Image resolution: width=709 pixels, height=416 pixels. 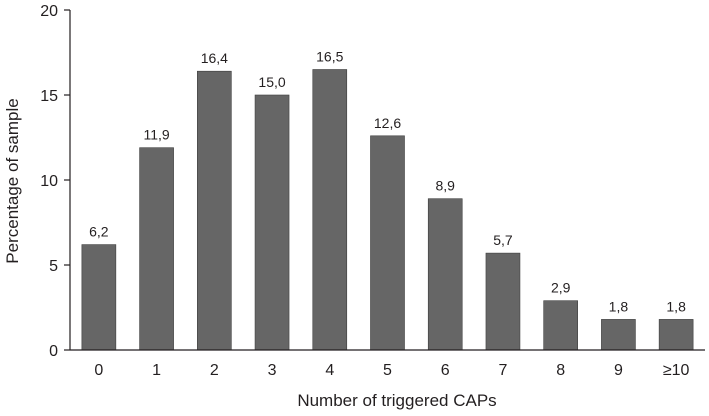 I want to click on y-tick-label: 5, so click(x=53, y=266).